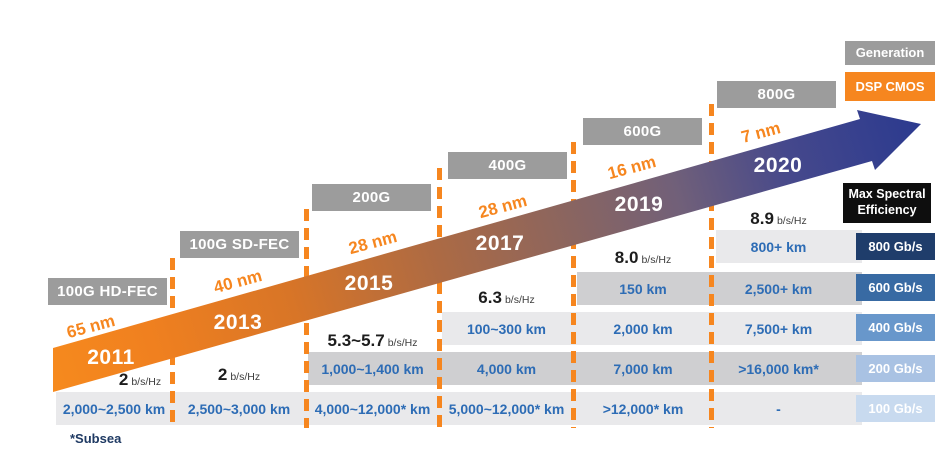 This screenshot has width=950, height=460. What do you see at coordinates (890, 86) in the screenshot?
I see `legend-dsp-cmos-box: DSP CMOS` at bounding box center [890, 86].